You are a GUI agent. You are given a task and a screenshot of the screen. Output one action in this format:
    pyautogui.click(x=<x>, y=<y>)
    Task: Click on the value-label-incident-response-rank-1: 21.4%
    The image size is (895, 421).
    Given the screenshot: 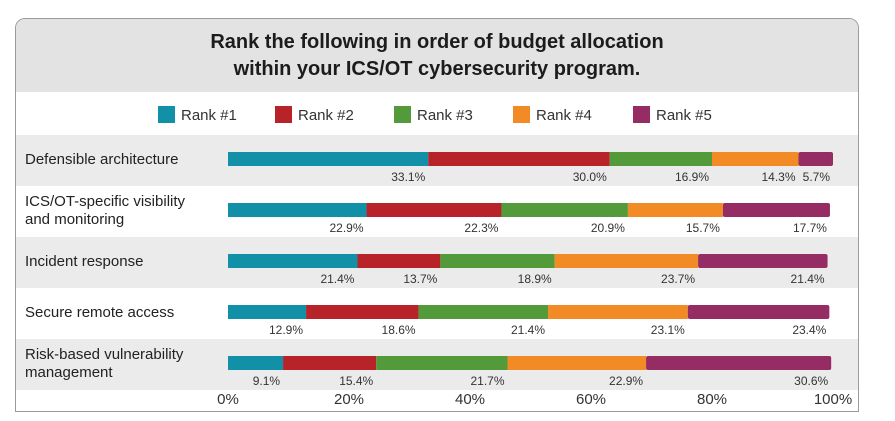 What is the action you would take?
    pyautogui.click(x=337, y=279)
    